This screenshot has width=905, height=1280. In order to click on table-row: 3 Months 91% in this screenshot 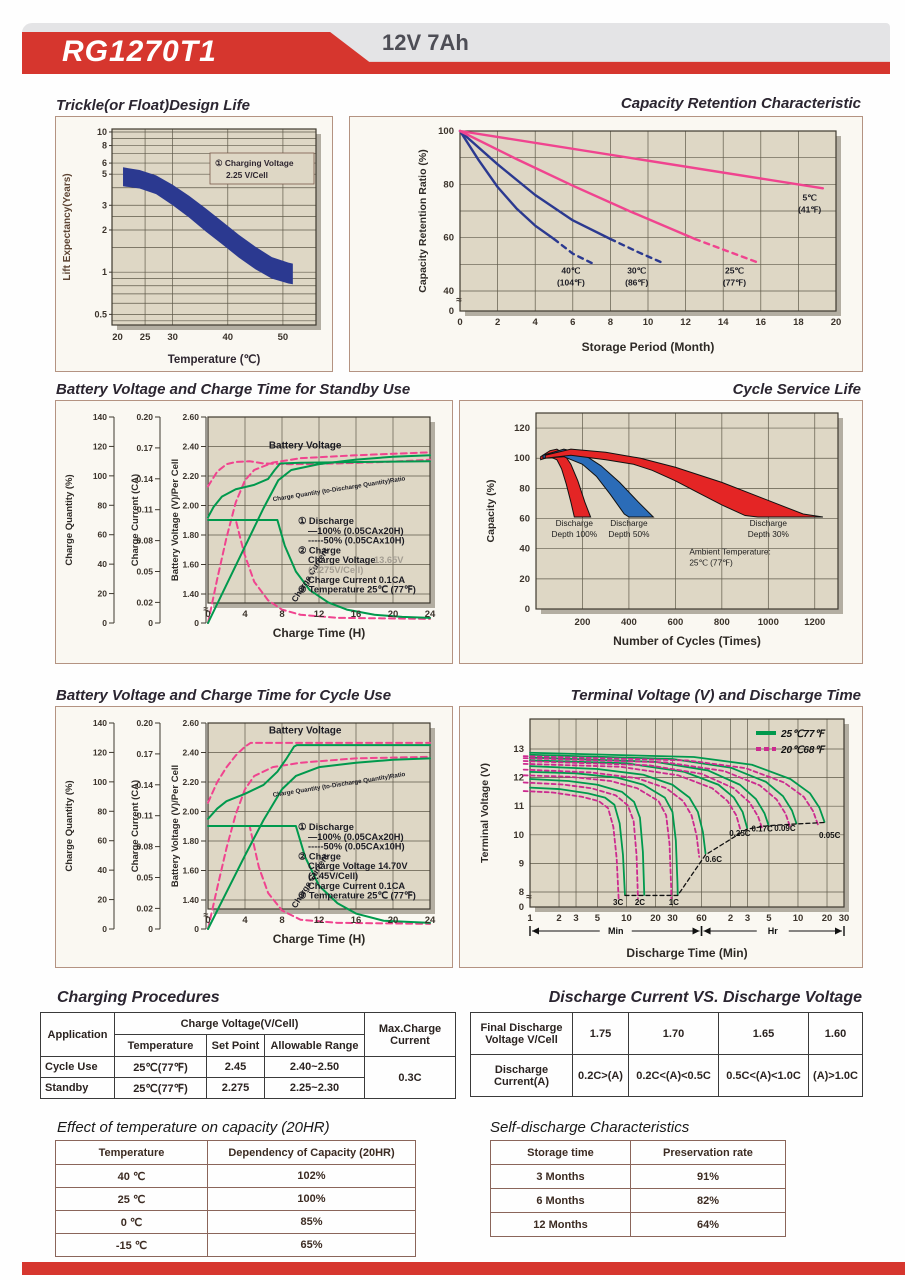, I will do `click(638, 1176)`.